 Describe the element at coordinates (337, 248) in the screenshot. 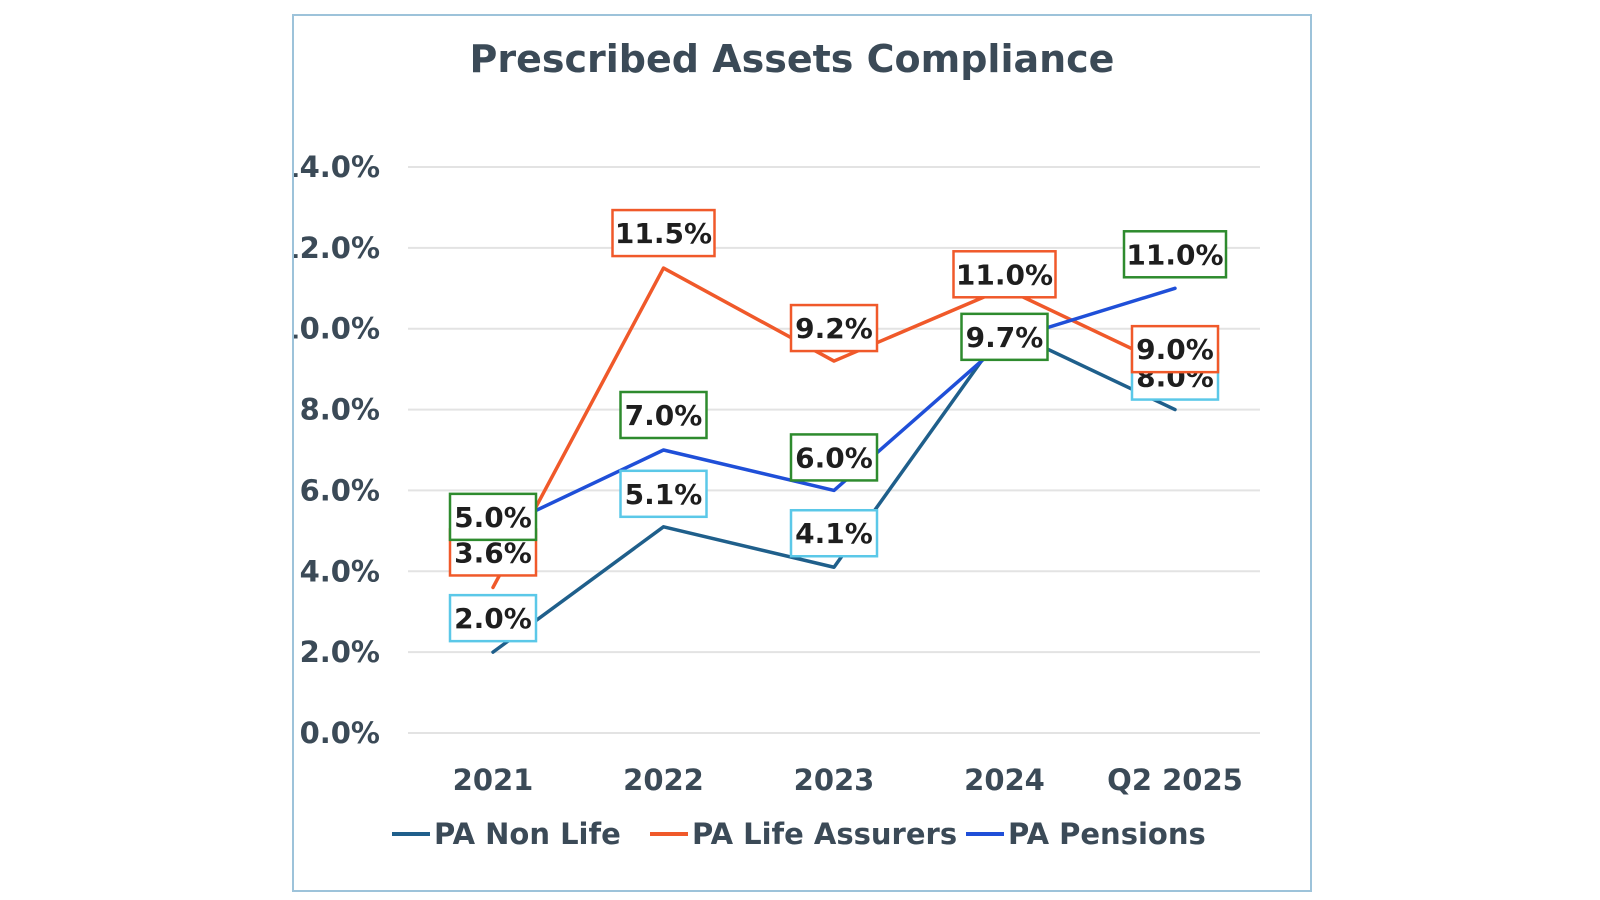

I see `y-tick-label: 12.0%` at that location.